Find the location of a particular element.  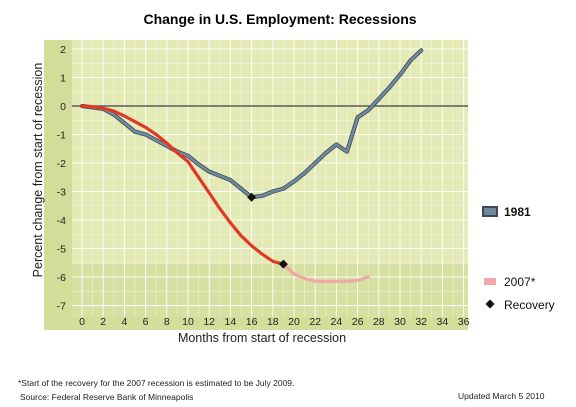

legend-label-1981: 1981 is located at coordinates (517, 212).